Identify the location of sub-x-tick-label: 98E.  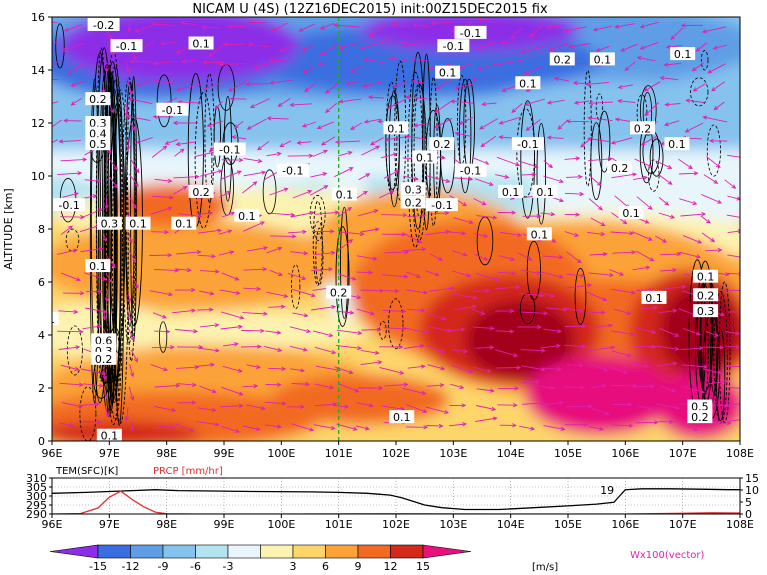
(166, 524).